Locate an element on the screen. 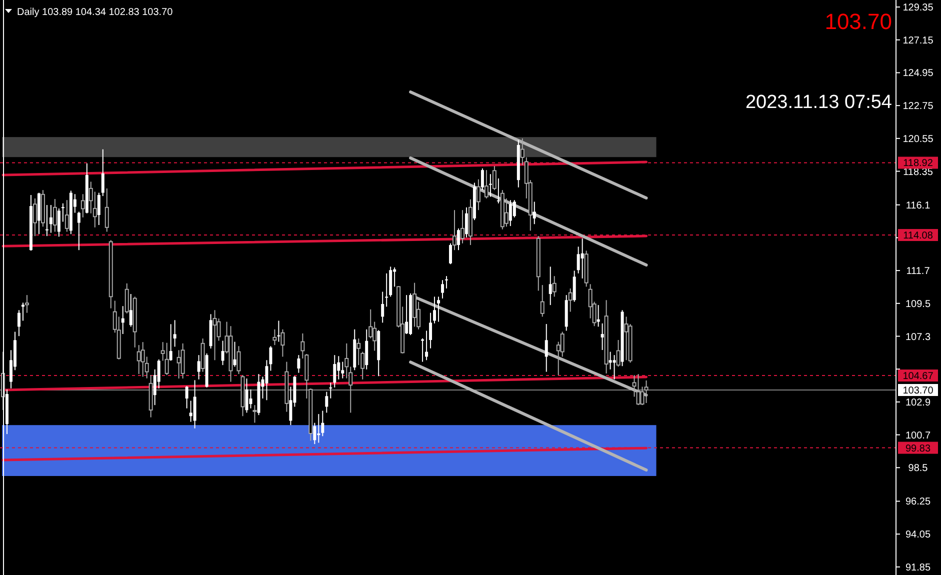 This screenshot has width=941, height=575. y-tick-label: 100.7 is located at coordinates (918, 436).